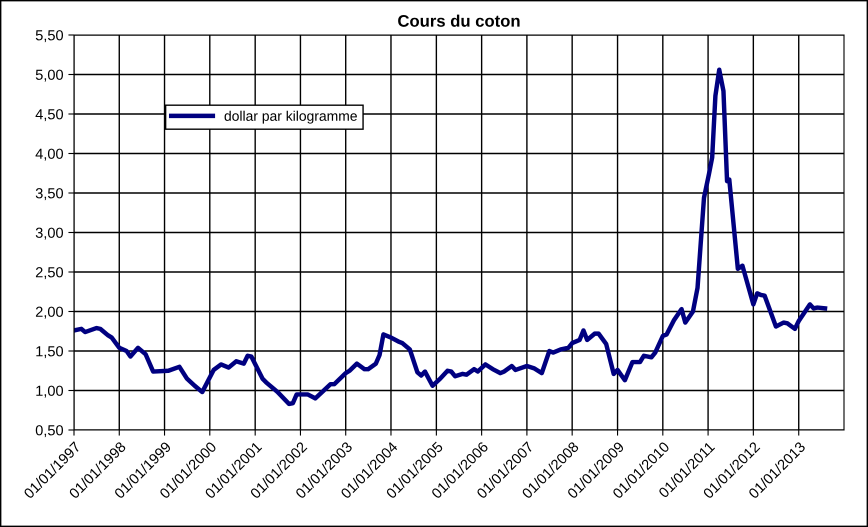  Describe the element at coordinates (290, 117) in the screenshot. I see `legend-label: dollar par kilogramme` at that location.